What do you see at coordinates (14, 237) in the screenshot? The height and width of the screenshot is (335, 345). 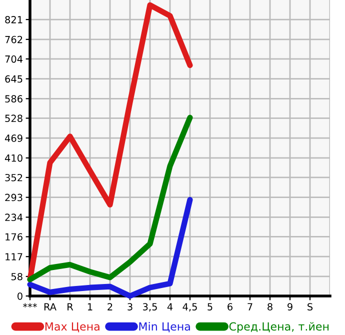 I see `y-tick-label: 176` at bounding box center [14, 237].